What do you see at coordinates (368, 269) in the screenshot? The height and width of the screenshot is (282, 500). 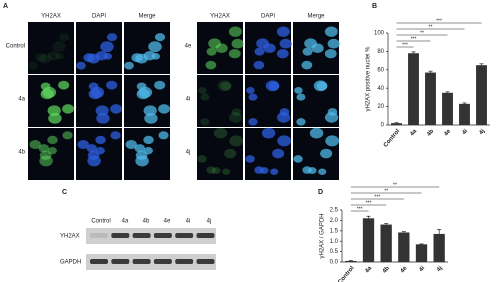 I see `x-tick-label: 4a` at bounding box center [368, 269].